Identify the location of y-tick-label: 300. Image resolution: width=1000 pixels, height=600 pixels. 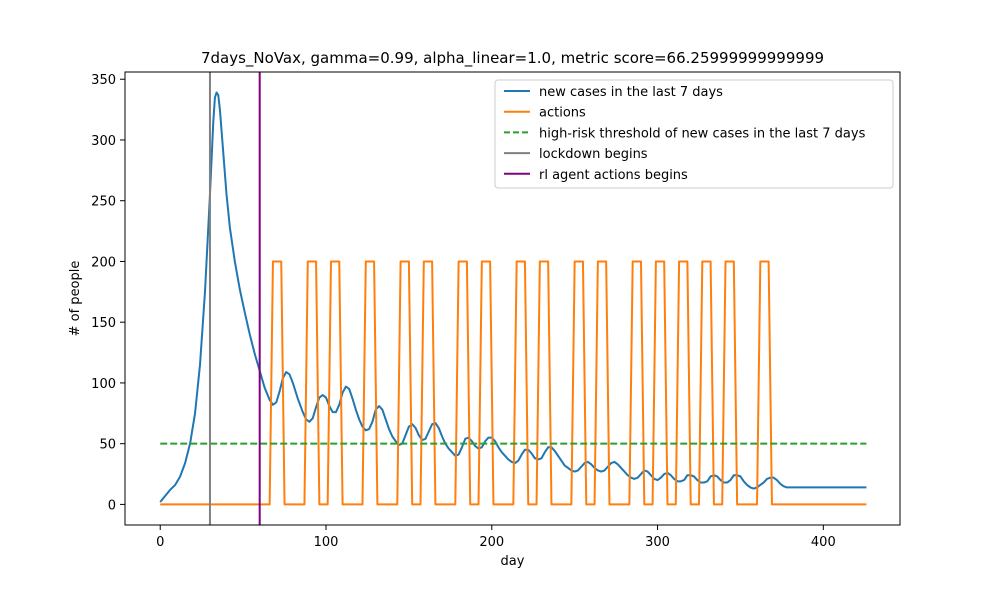
(103, 141).